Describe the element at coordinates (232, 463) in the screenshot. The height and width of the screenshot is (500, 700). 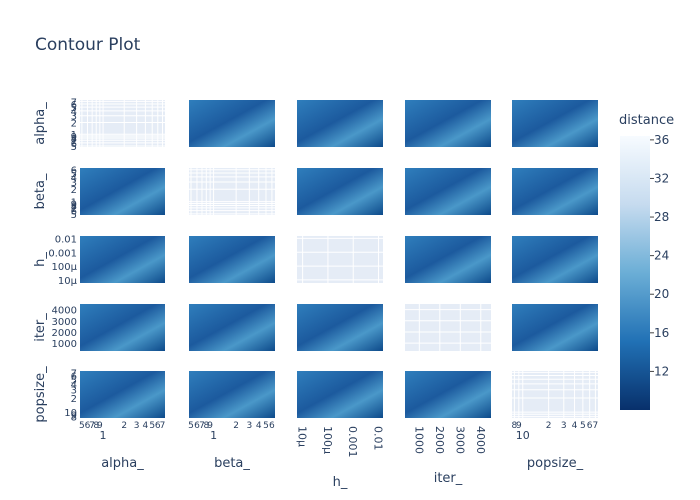
I see `x-axis-title: beta_` at that location.